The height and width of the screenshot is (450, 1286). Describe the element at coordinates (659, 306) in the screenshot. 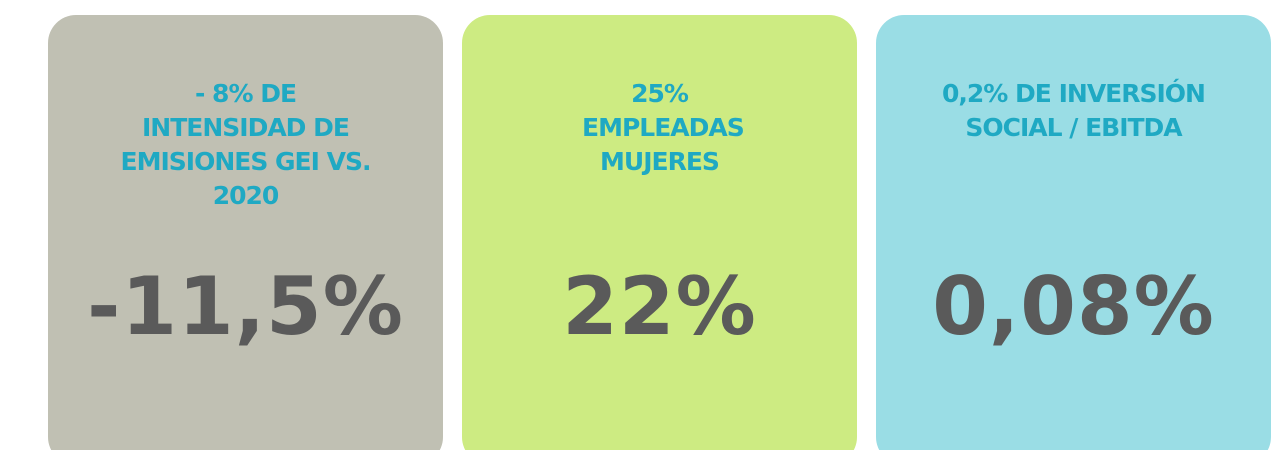

I see `card-value: 22%` at that location.